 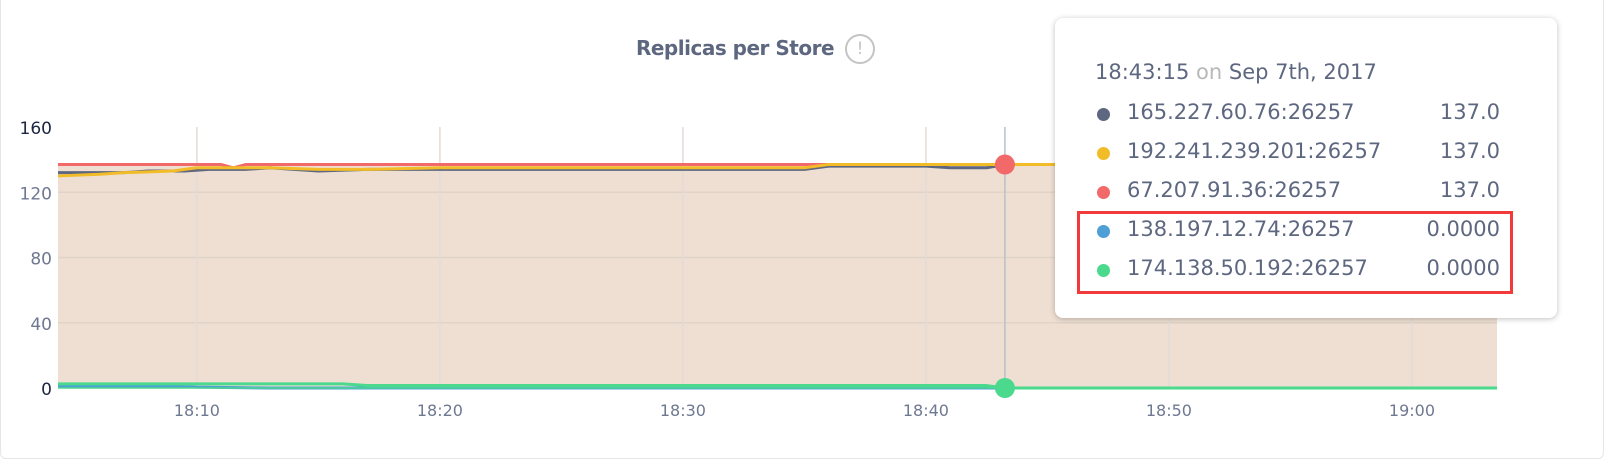 What do you see at coordinates (41, 260) in the screenshot?
I see `y-tick-label: 80` at bounding box center [41, 260].